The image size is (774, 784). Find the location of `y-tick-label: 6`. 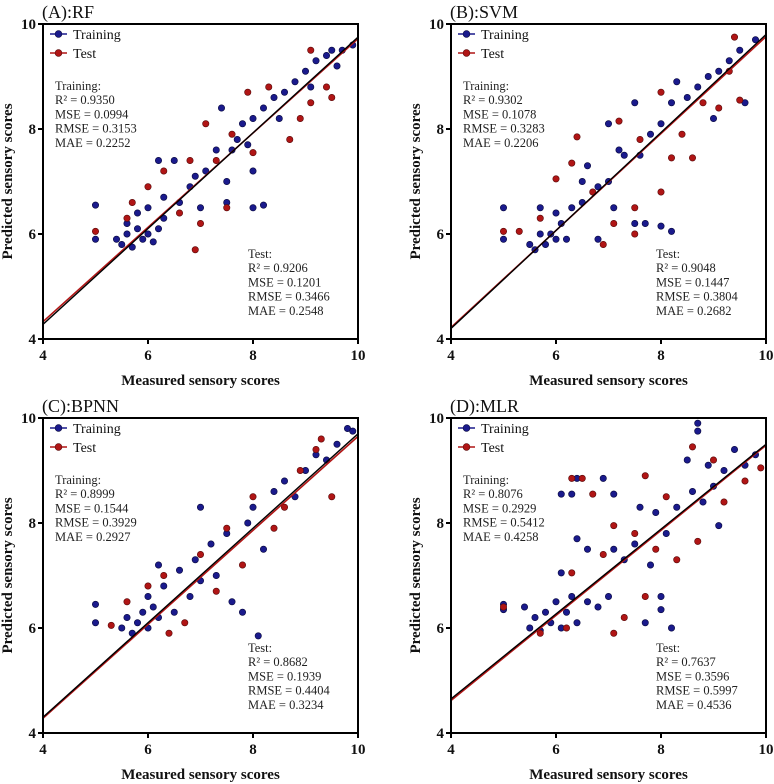

y-tick-label: 6 is located at coordinates (33, 235).